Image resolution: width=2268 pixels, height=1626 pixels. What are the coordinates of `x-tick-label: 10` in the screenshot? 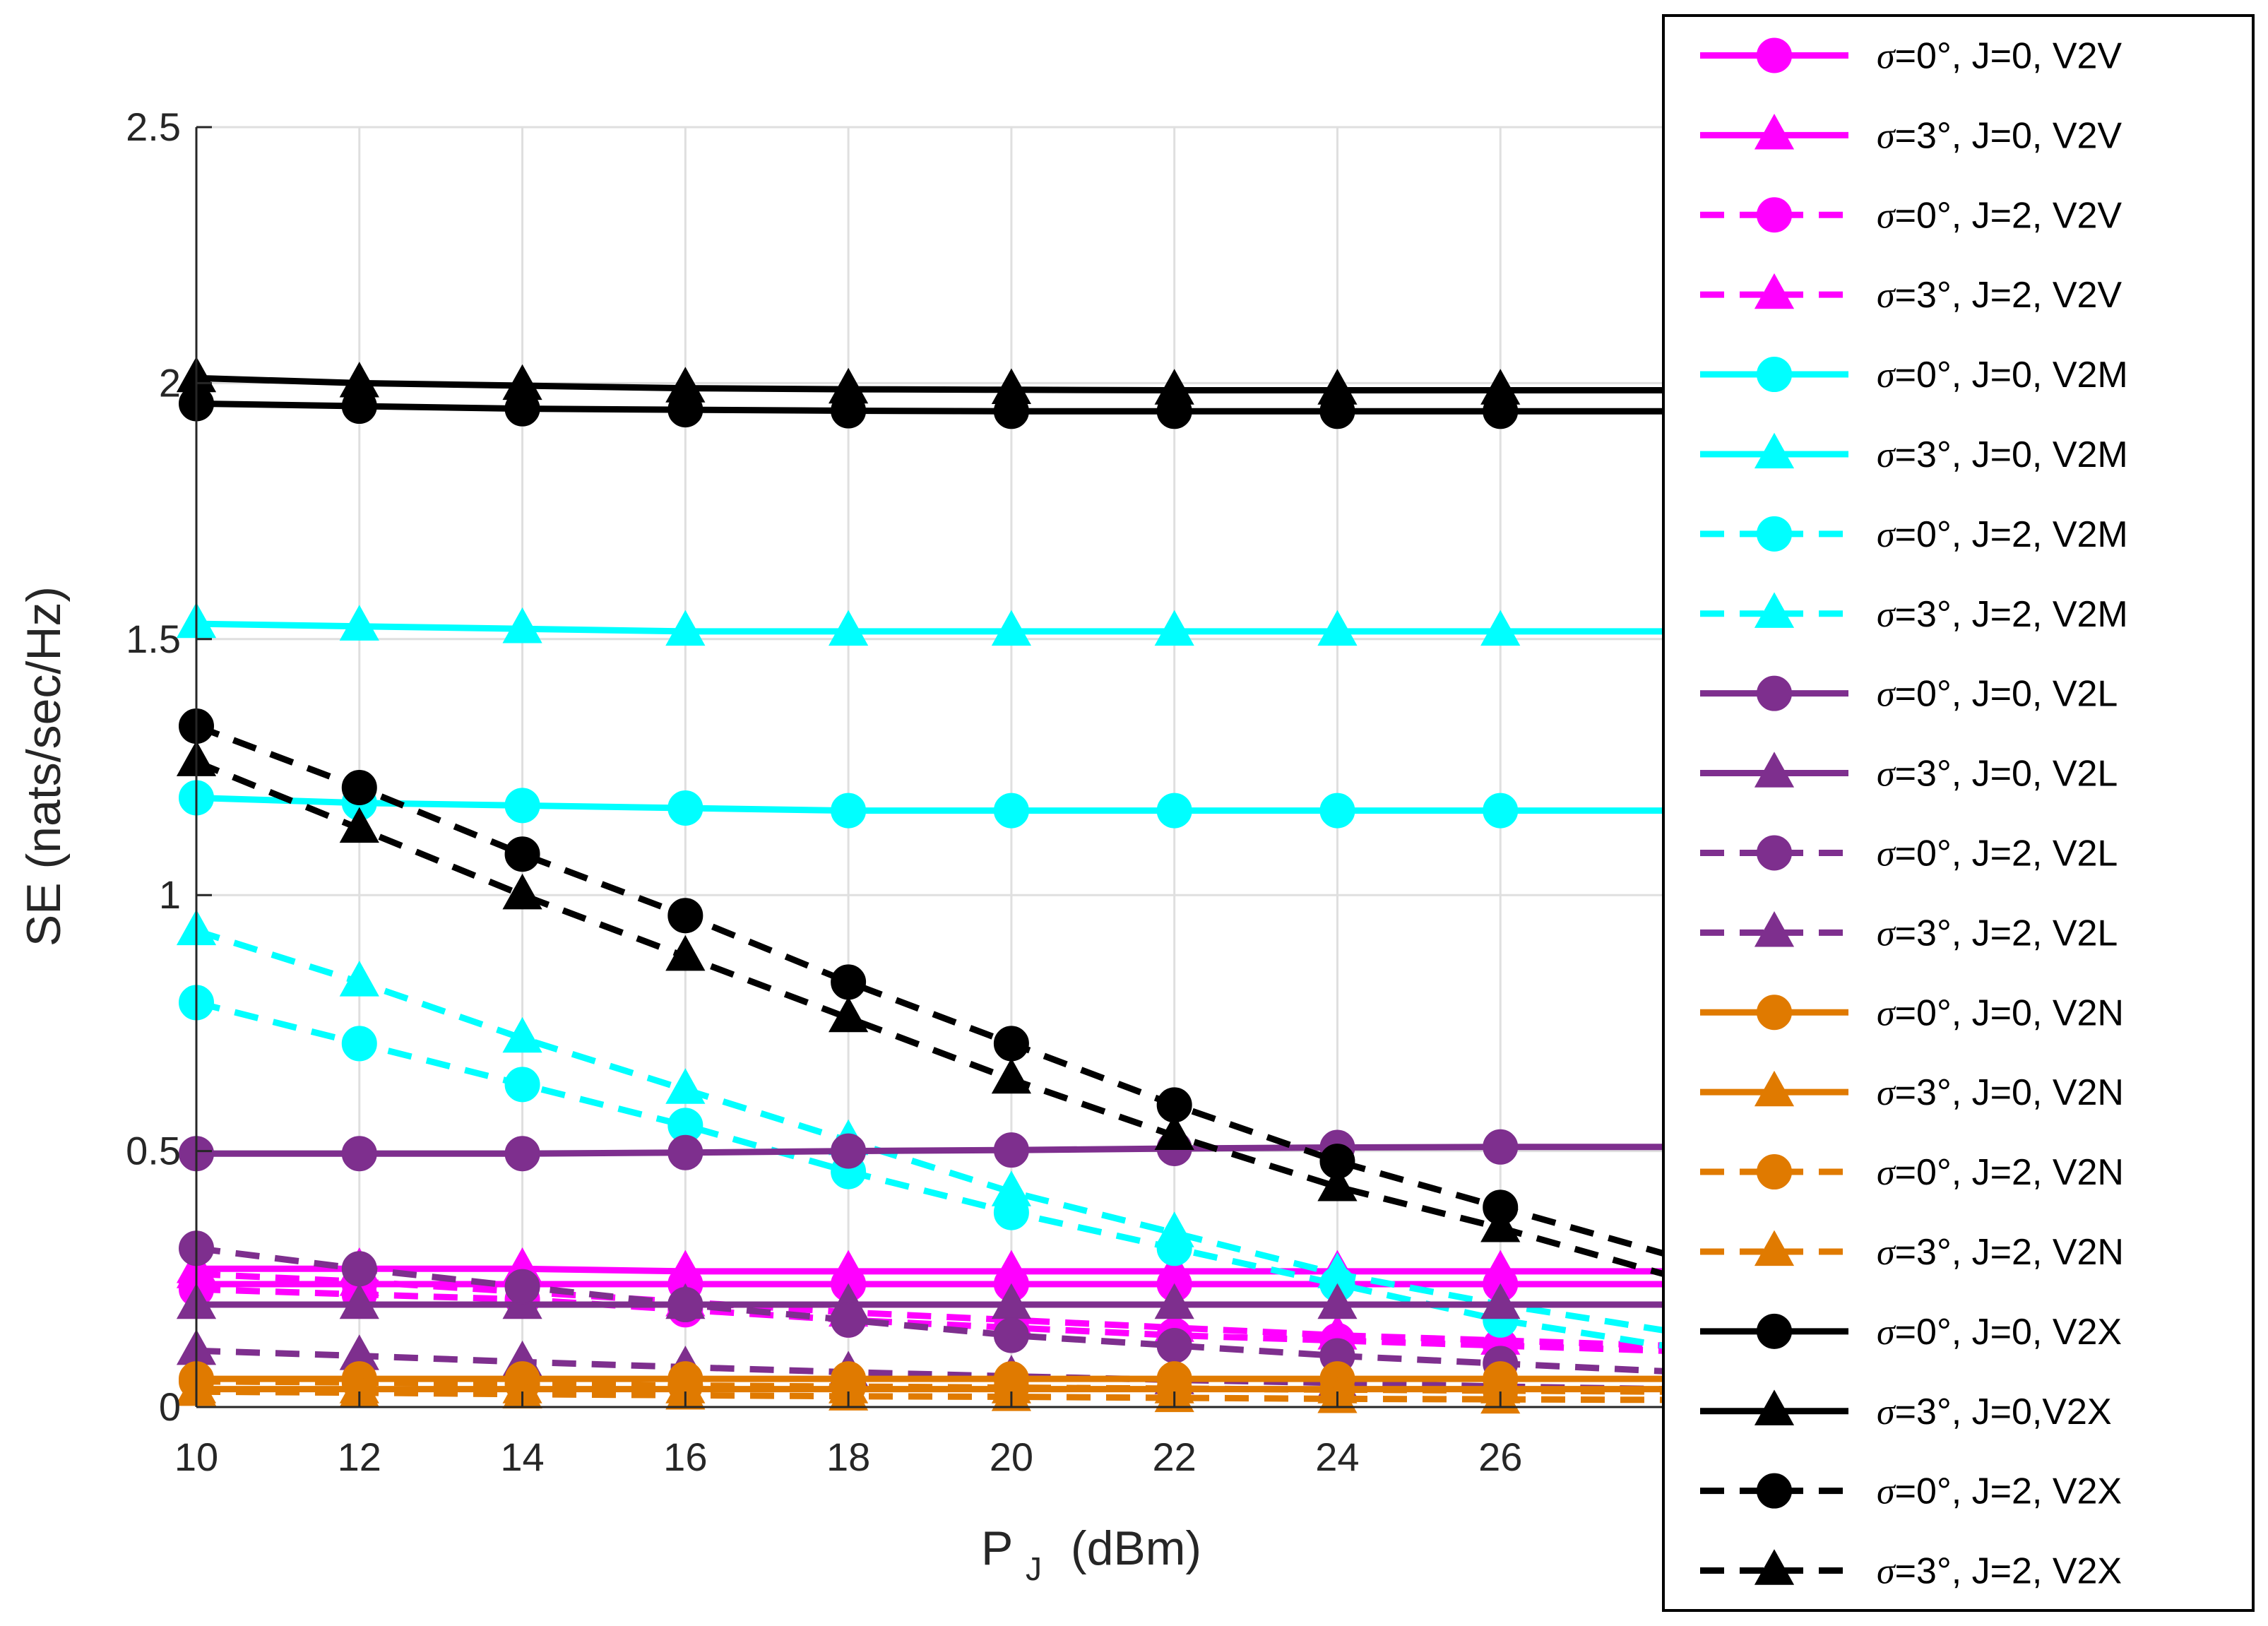 It's located at (196, 1457).